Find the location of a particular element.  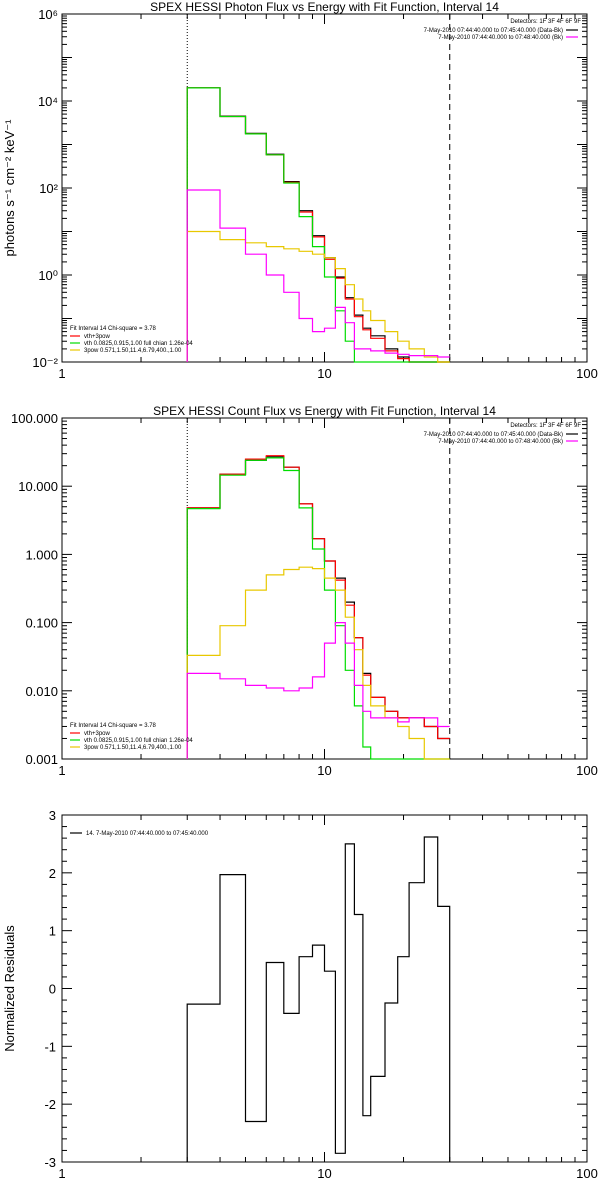

panel3-ytick-label: -2 is located at coordinates (50, 1104).